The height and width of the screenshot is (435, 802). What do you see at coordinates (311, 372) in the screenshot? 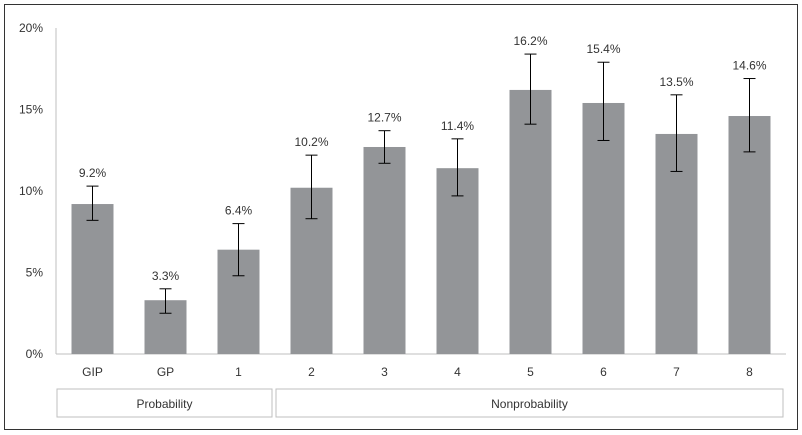
I see `x-tick-label: 2` at bounding box center [311, 372].